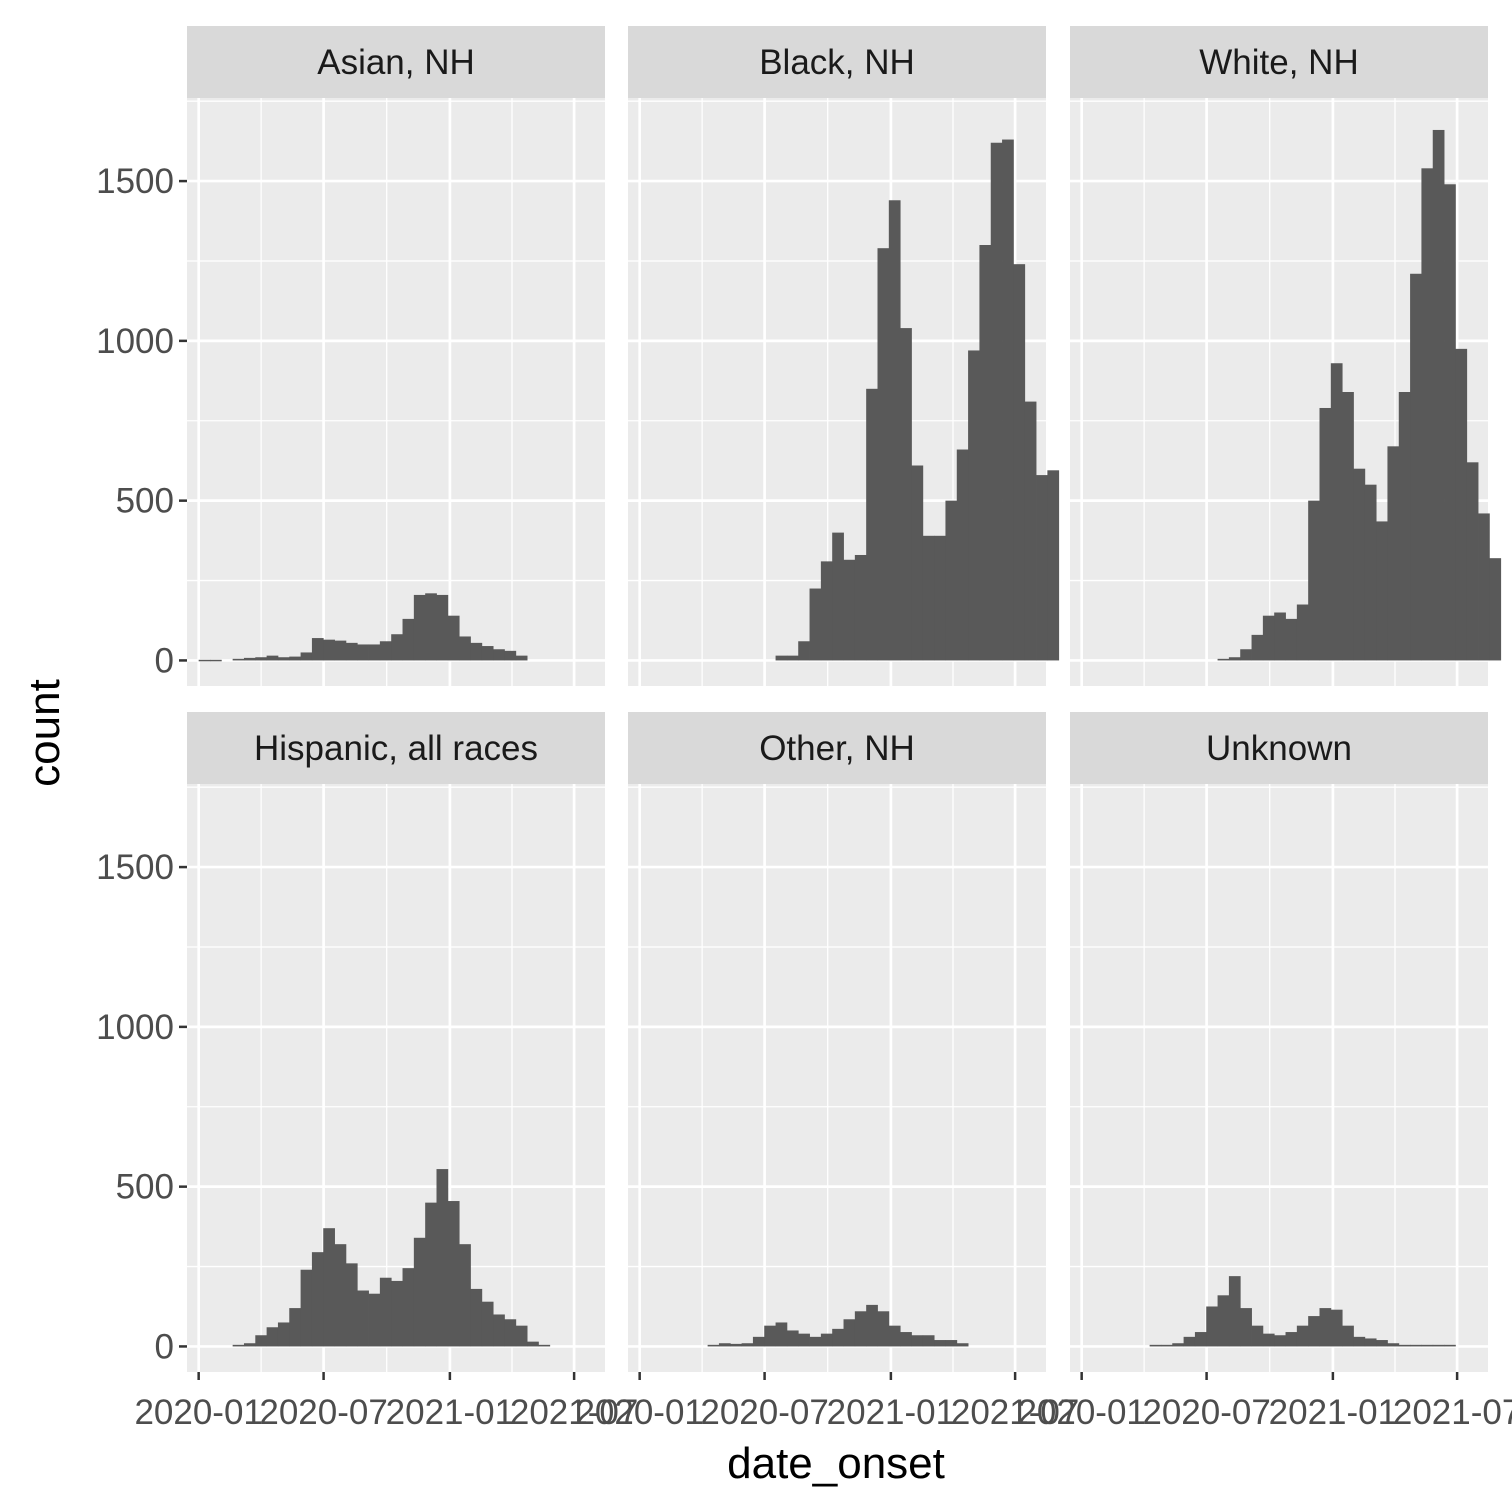 The width and height of the screenshot is (1512, 1512). I want to click on facet-strip-label: Asian, NH, so click(396, 62).